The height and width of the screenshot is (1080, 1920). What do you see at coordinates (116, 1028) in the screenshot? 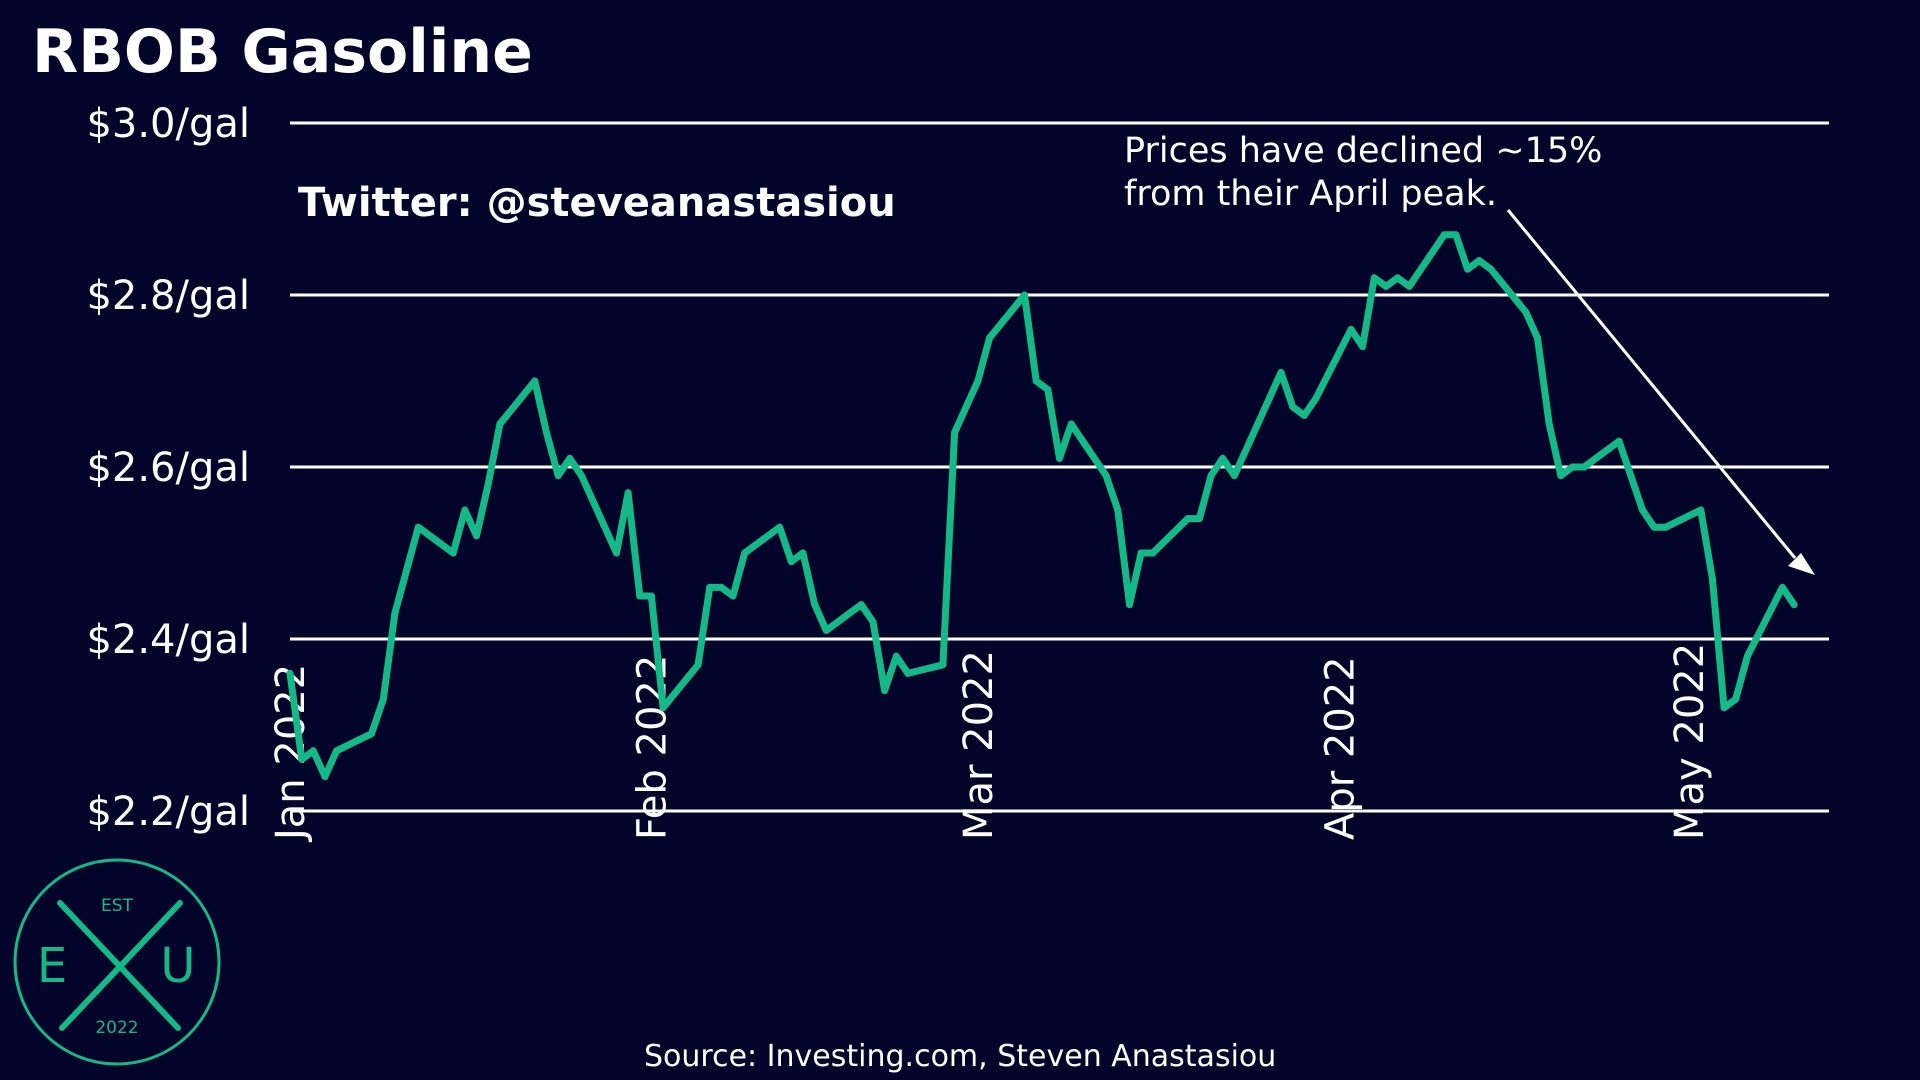
I see `logo-year: 2022` at bounding box center [116, 1028].